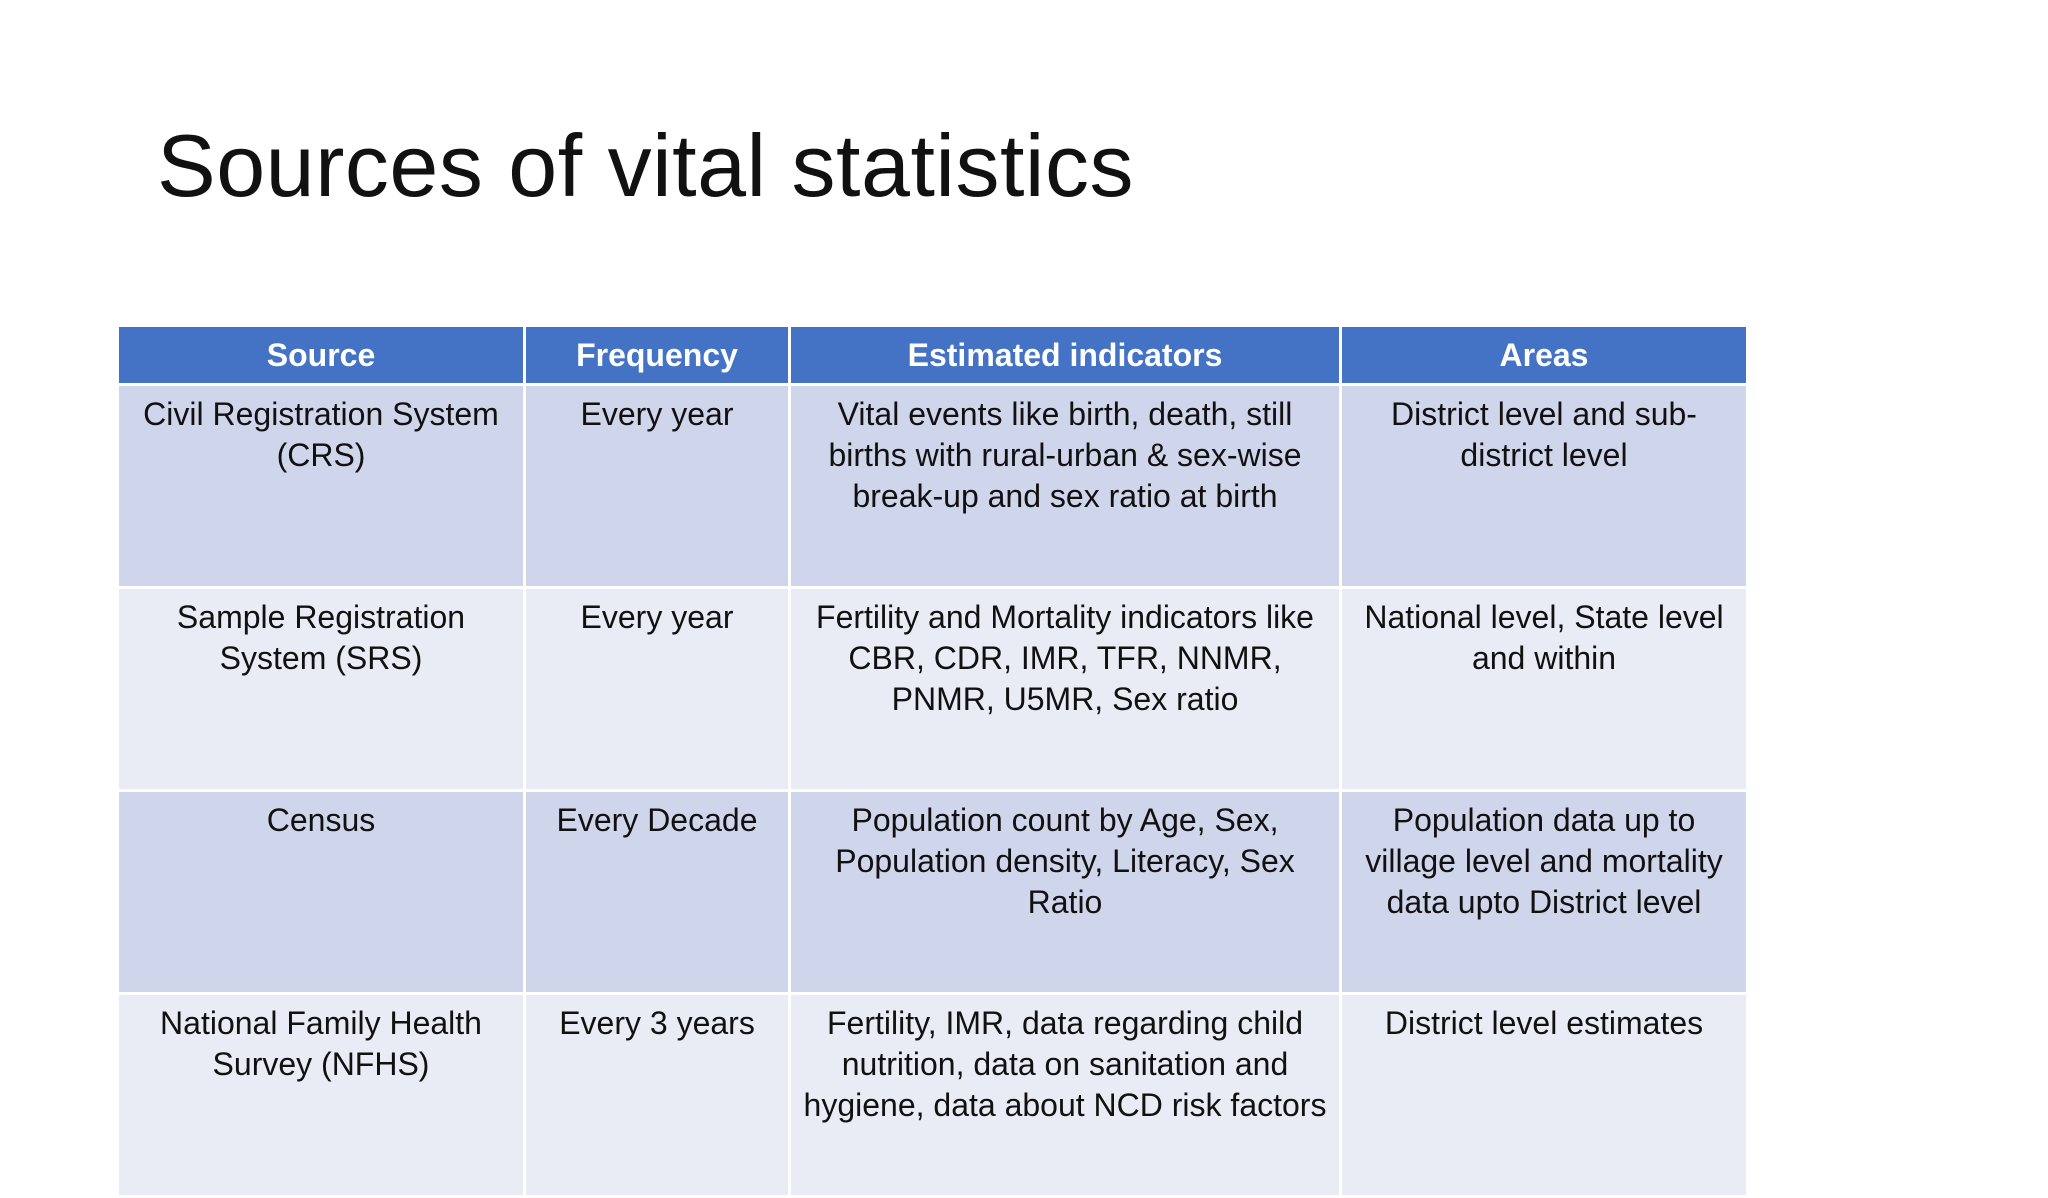 This screenshot has width=2048, height=1198. What do you see at coordinates (657, 892) in the screenshot?
I see `cell-frequency: Every Decade` at bounding box center [657, 892].